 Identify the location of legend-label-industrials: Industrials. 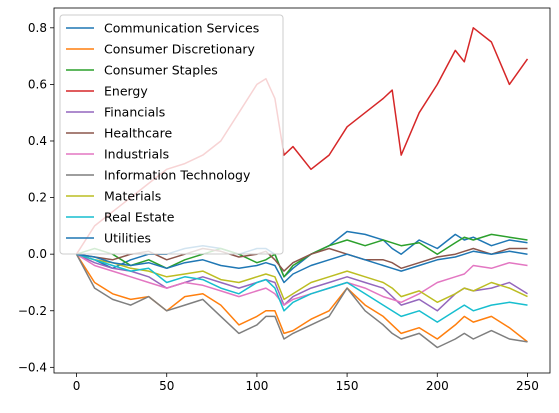
(136, 154).